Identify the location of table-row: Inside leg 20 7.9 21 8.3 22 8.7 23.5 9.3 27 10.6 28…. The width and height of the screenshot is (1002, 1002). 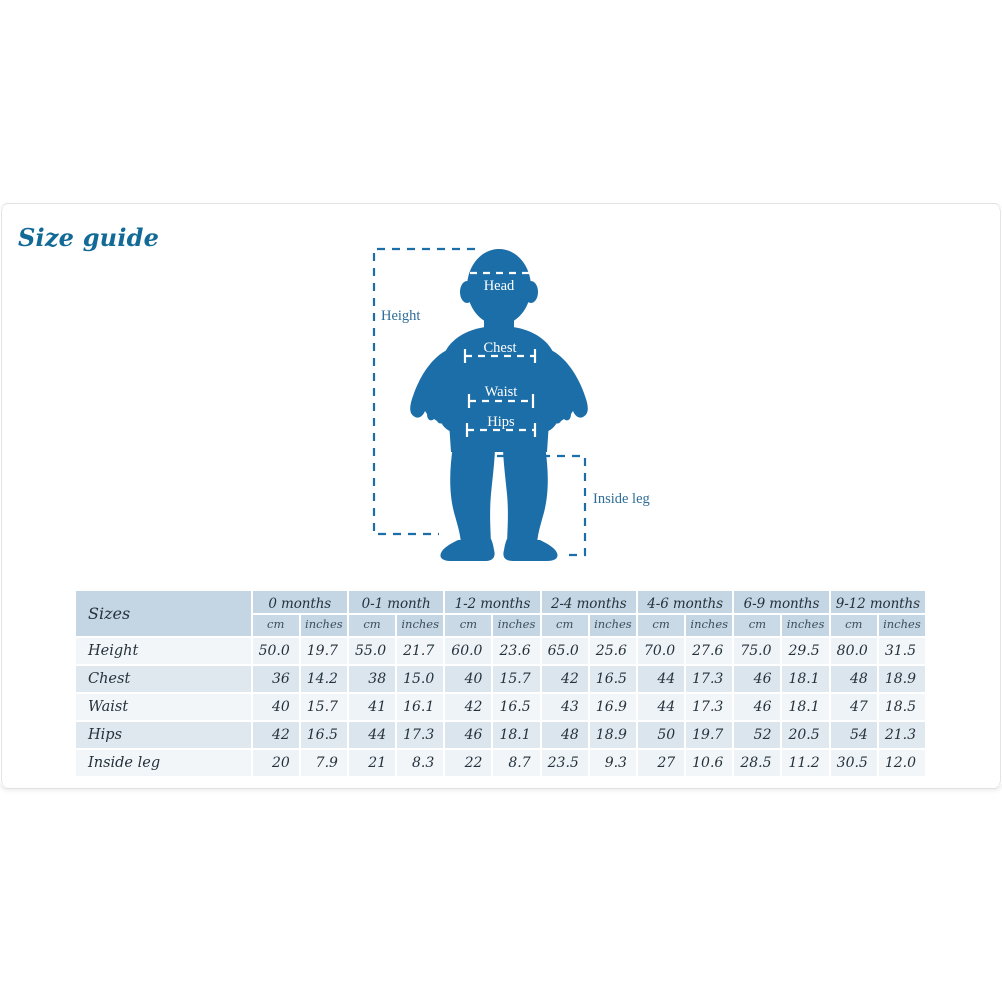
(500, 763).